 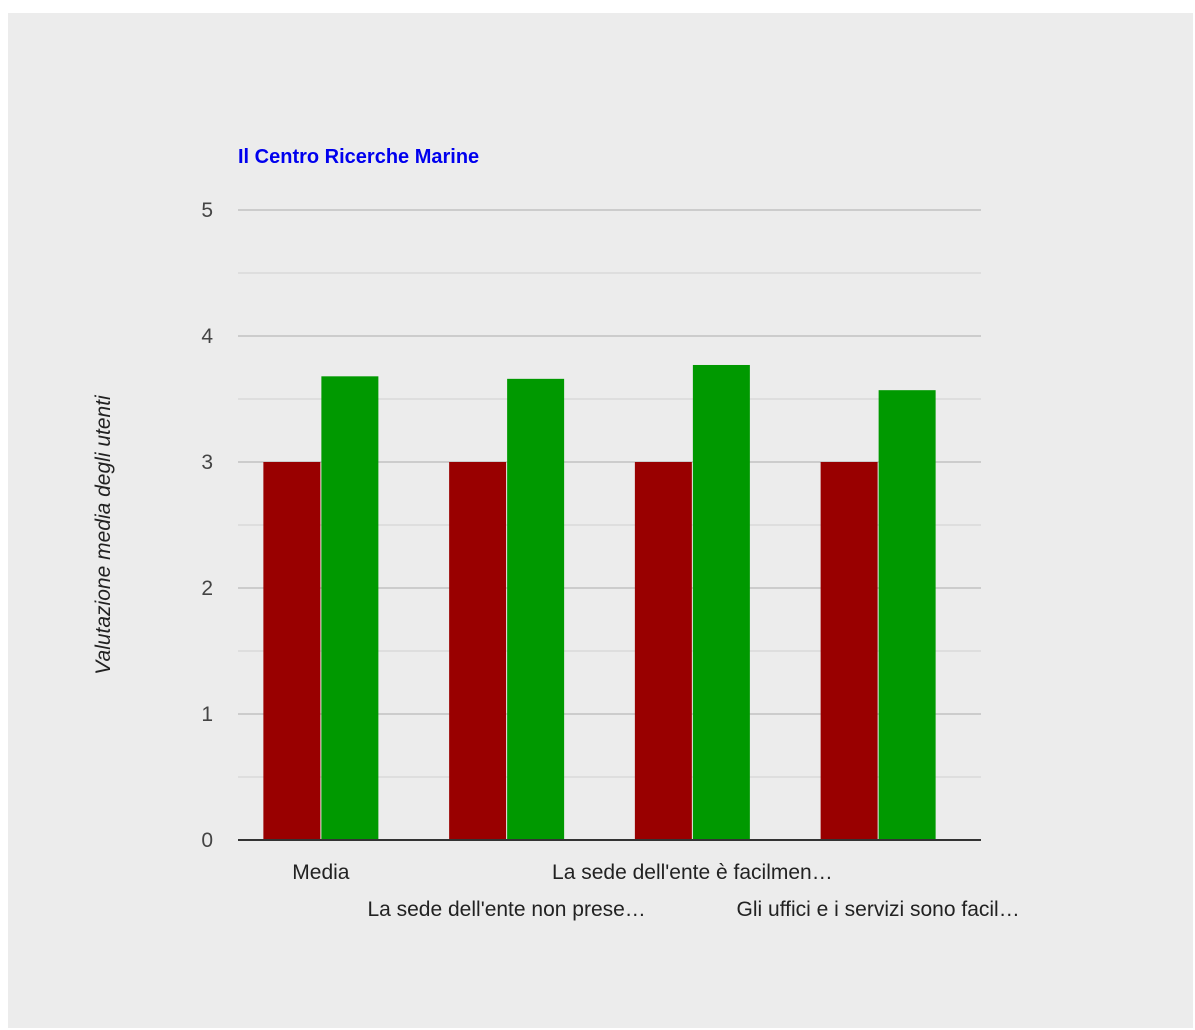 I want to click on chart-title: Il Centro Ricerche Marine, so click(x=358, y=157).